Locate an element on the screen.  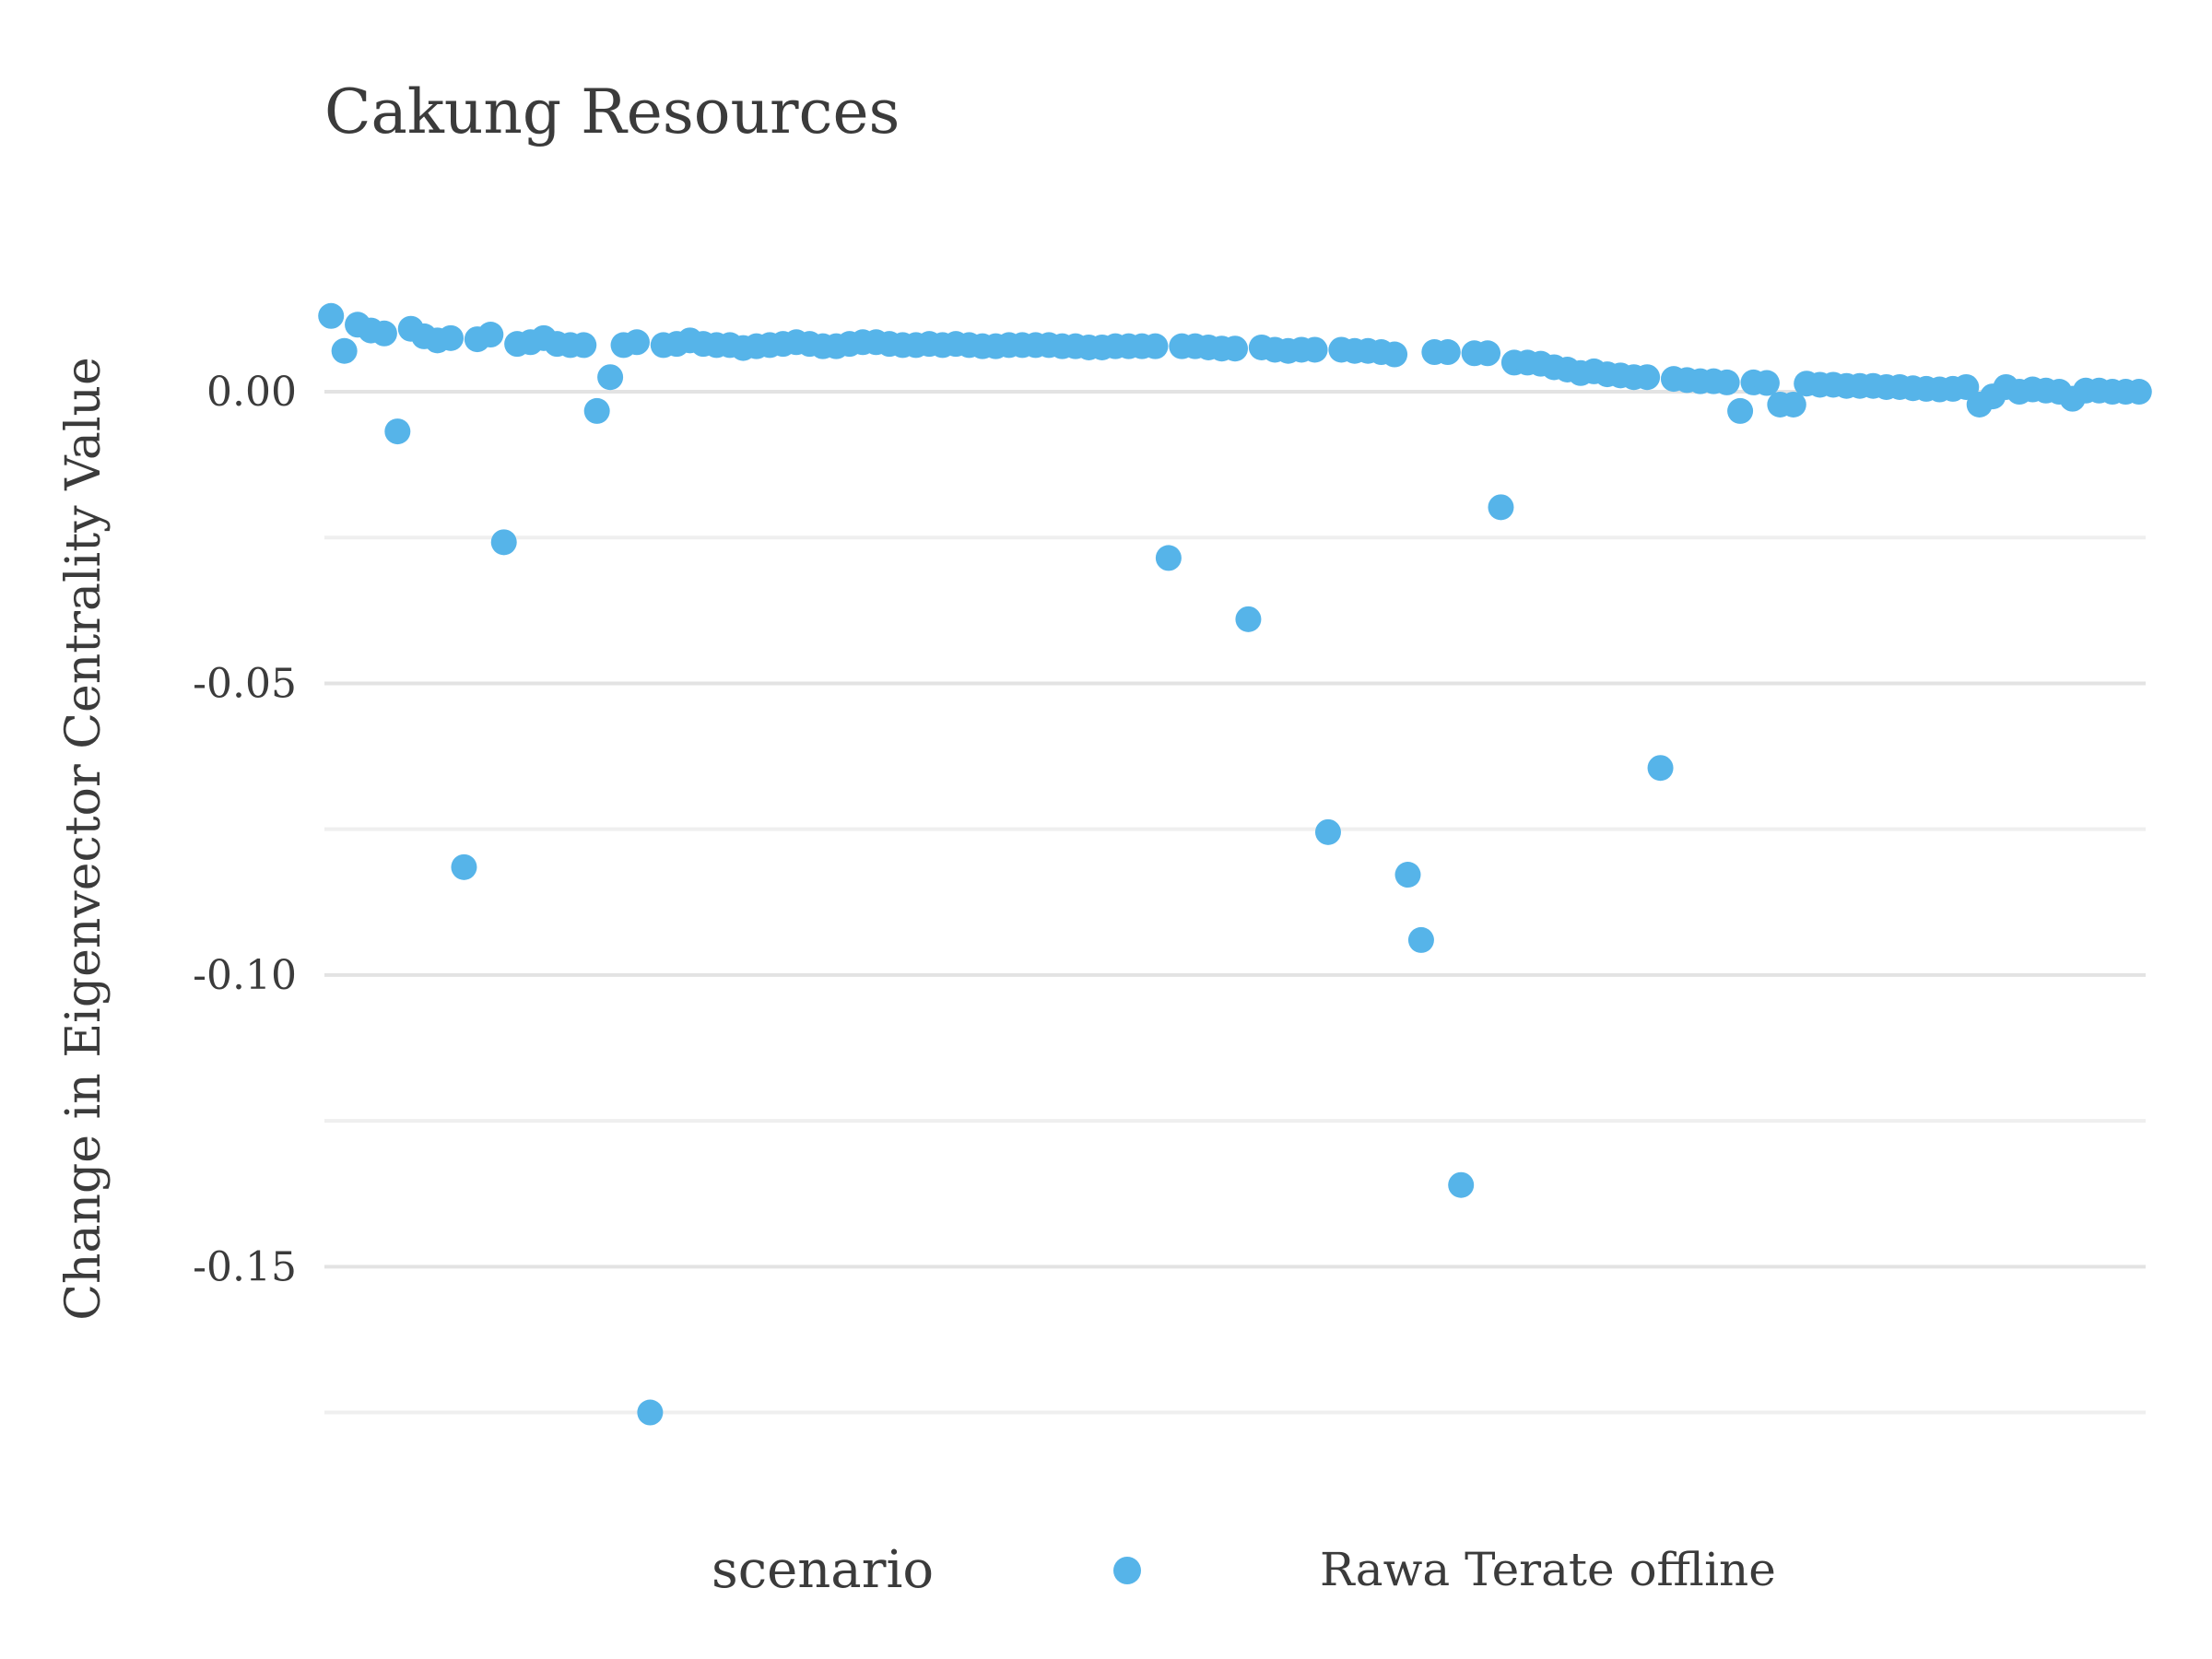
chart-title: Cakung Resources is located at coordinates (612, 111).